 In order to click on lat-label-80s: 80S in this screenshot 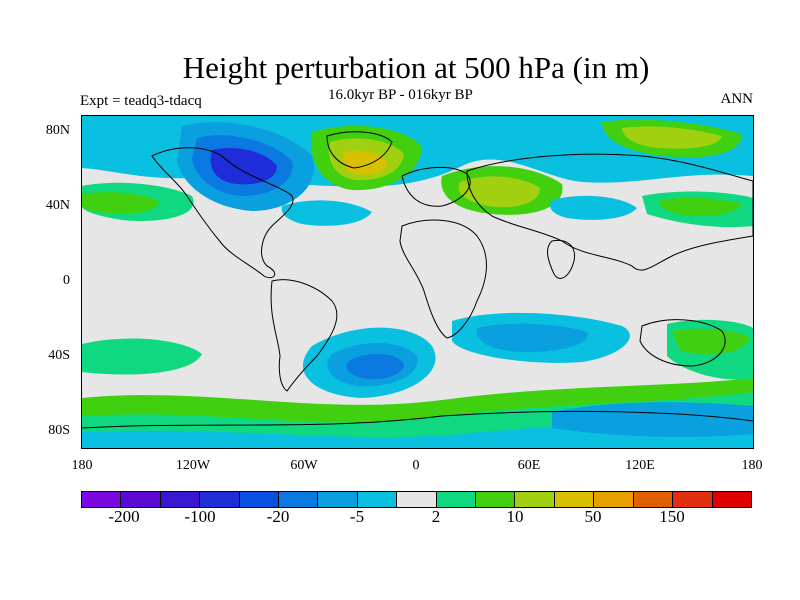, I will do `click(59, 430)`.